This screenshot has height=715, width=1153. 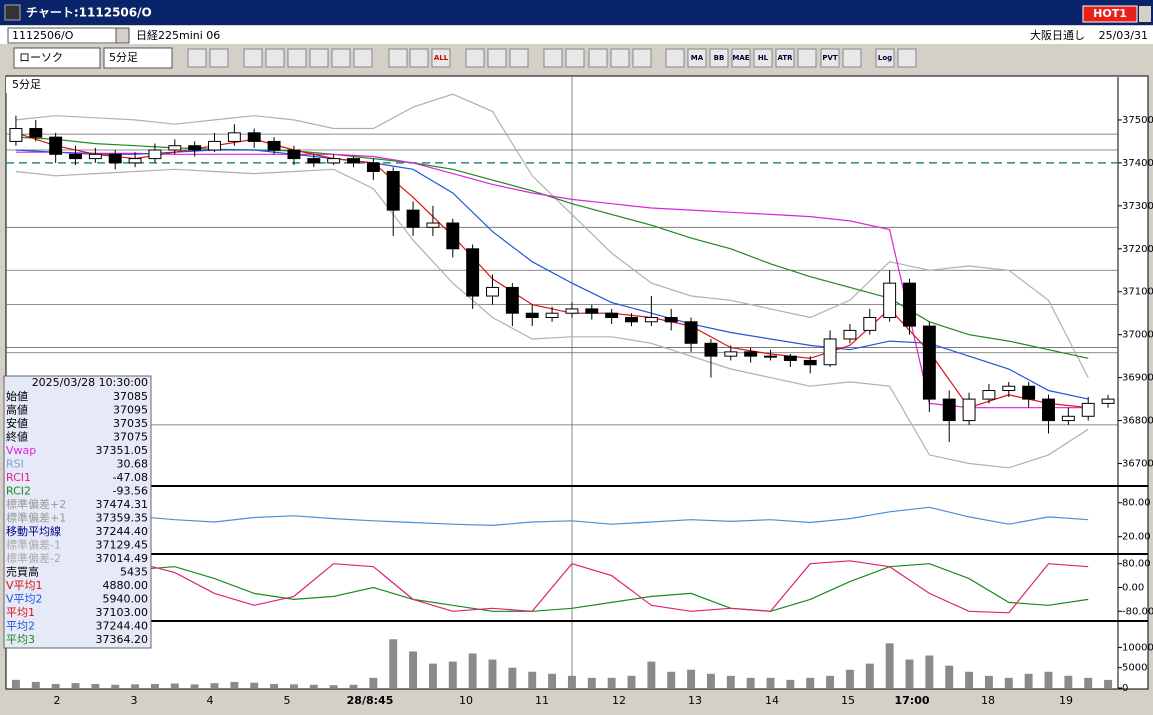 I want to click on x-tick-label: 13, so click(x=695, y=700).